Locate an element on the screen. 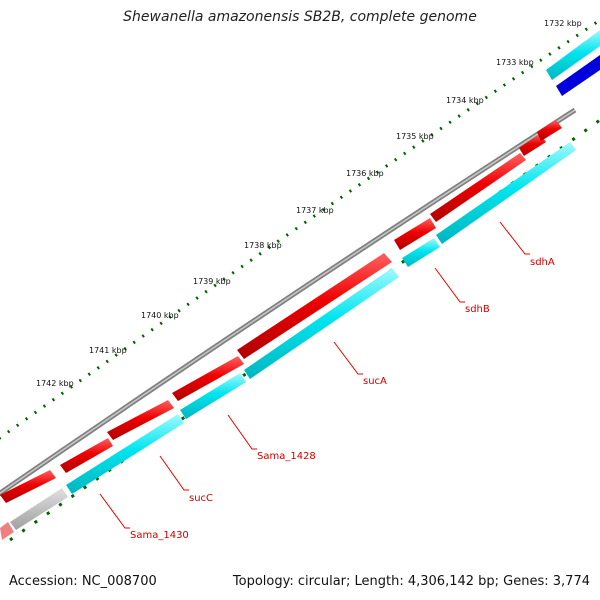 The image size is (600, 600). kbp-label: 1737 kbp is located at coordinates (315, 210).